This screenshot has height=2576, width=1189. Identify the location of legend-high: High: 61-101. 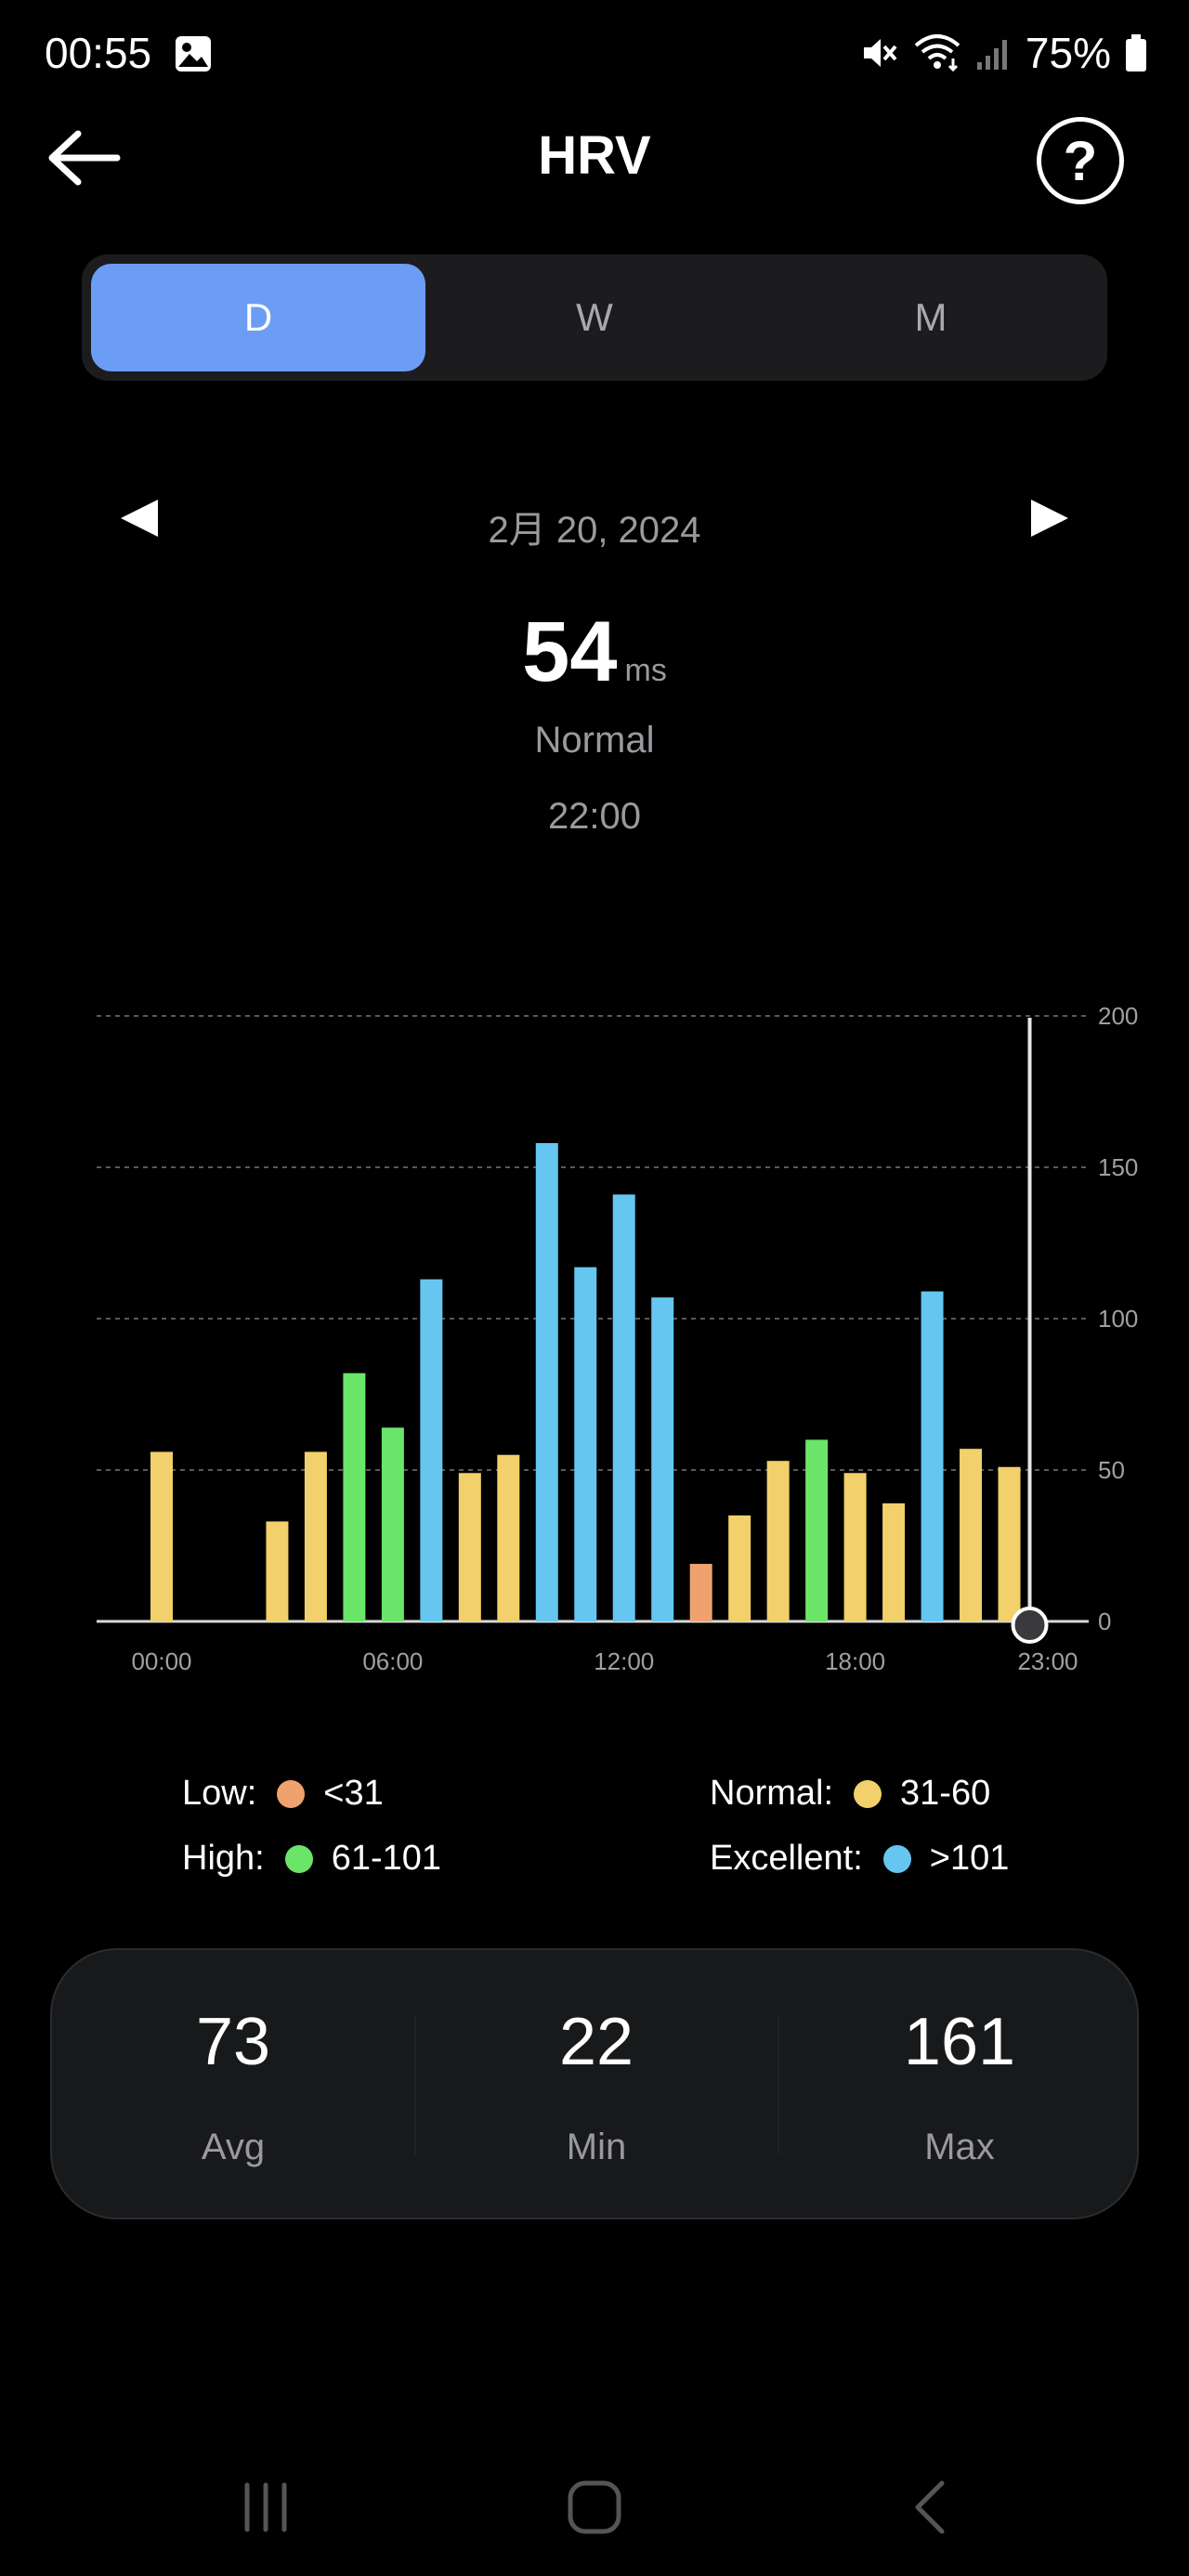
(311, 1859).